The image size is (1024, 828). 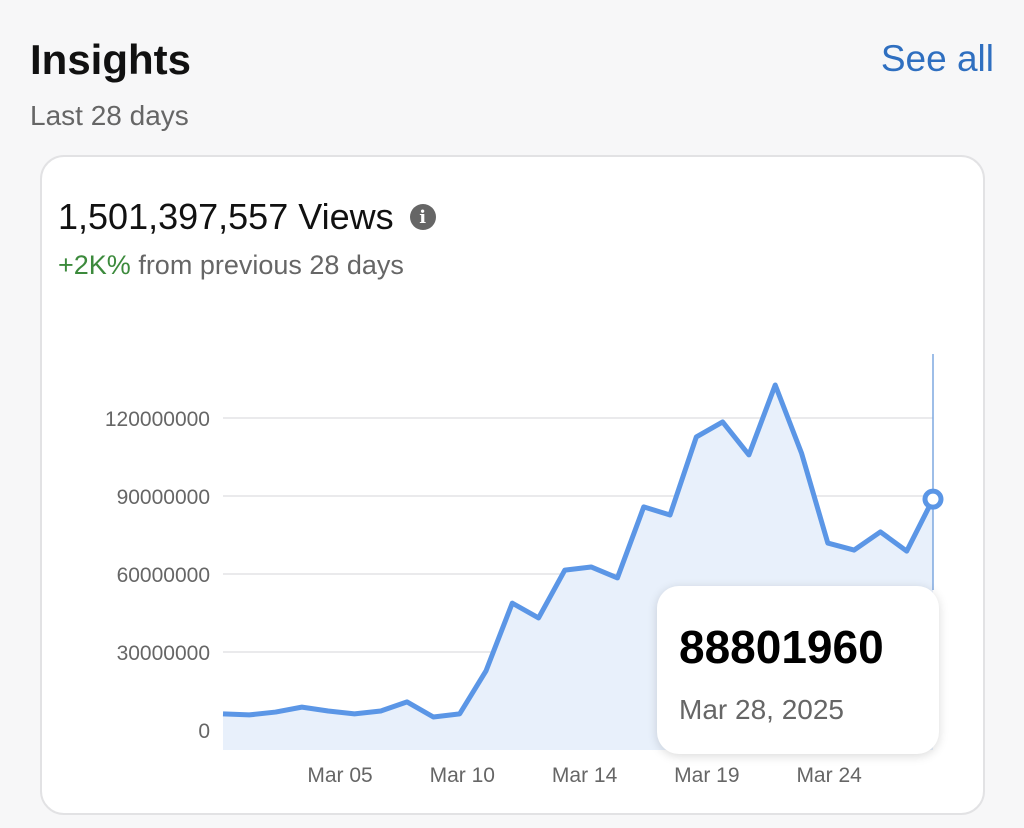 I want to click on x-tick-label: Mar 14, so click(x=585, y=775).